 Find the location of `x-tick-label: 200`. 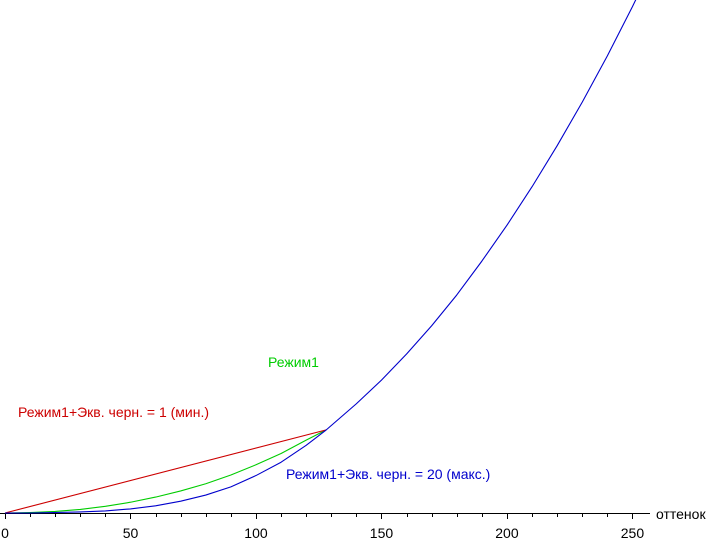

x-tick-label: 200 is located at coordinates (507, 533).